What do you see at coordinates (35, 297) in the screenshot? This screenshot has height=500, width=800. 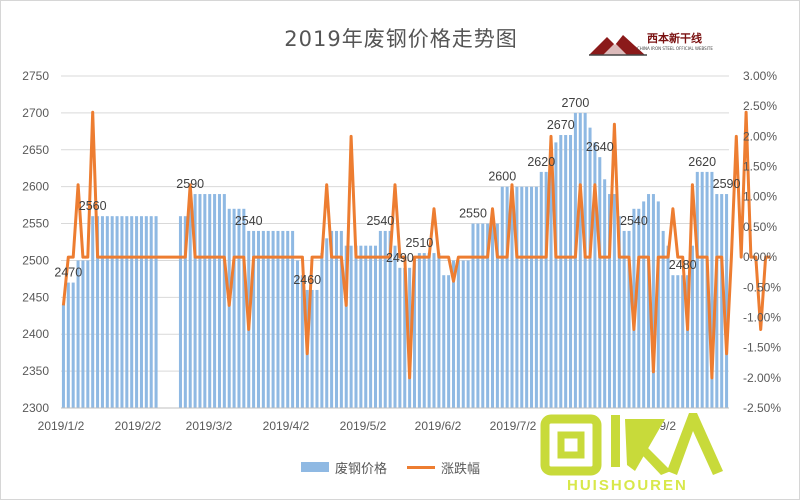 I see `y-left-tick-label: 2450` at bounding box center [35, 297].